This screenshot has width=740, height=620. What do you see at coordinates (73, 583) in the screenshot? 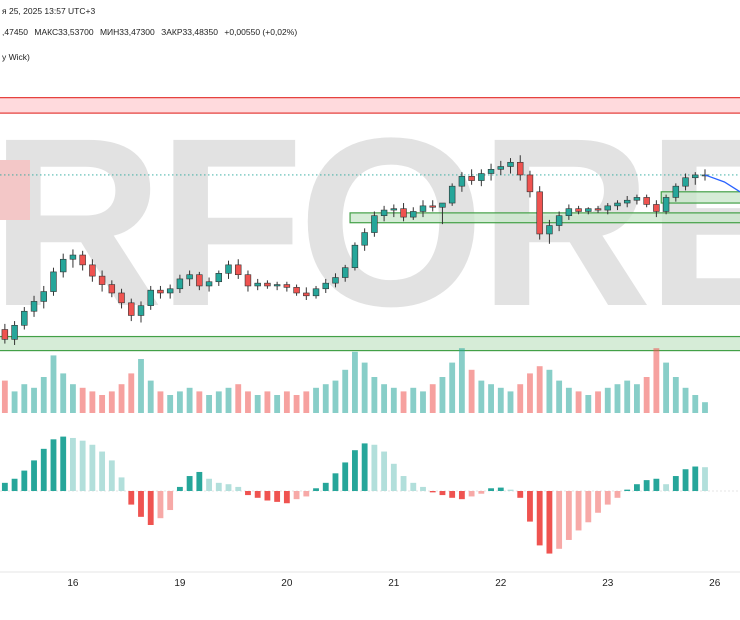
I see `time-tick-label: 16` at bounding box center [73, 583].